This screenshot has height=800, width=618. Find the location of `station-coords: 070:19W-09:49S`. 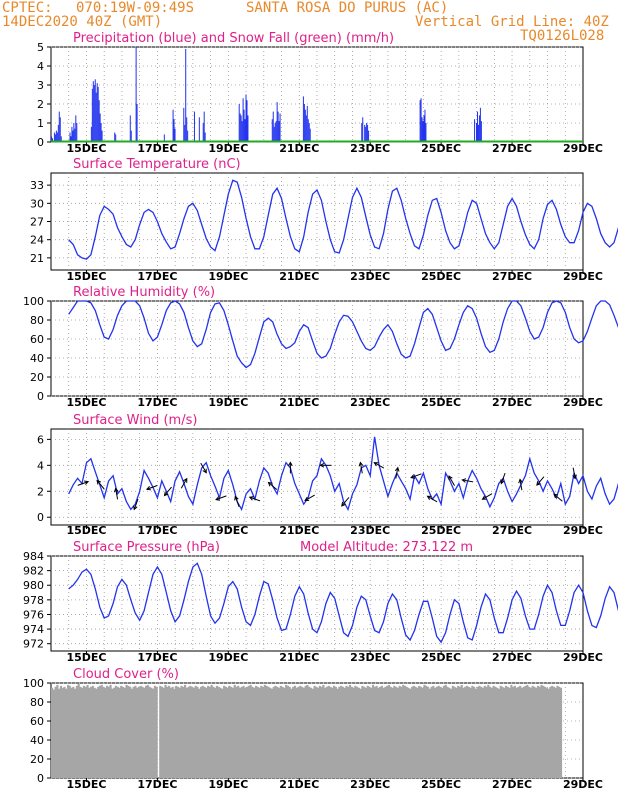

station-coords: 070:19W-09:49S is located at coordinates (135, 8).